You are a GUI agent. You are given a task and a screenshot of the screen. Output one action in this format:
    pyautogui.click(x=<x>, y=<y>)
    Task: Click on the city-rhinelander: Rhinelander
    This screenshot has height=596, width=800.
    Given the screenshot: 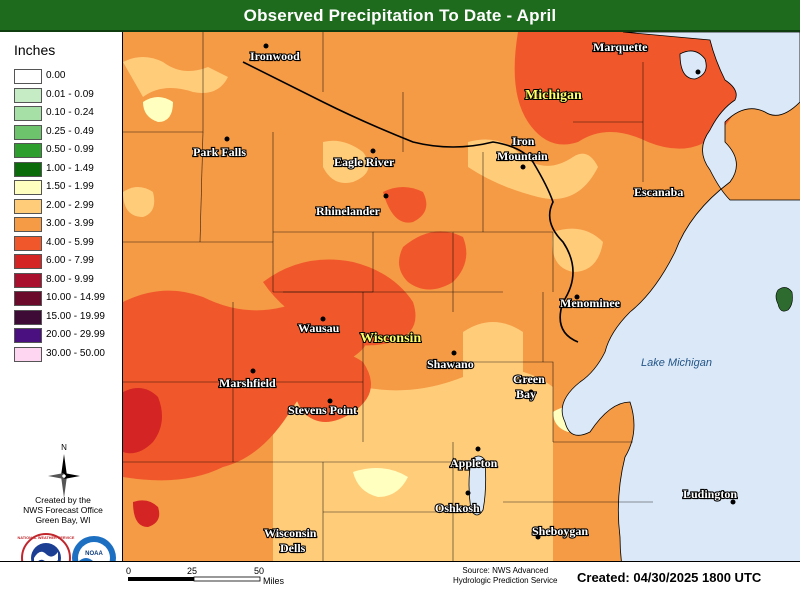 What is the action you would take?
    pyautogui.click(x=348, y=211)
    